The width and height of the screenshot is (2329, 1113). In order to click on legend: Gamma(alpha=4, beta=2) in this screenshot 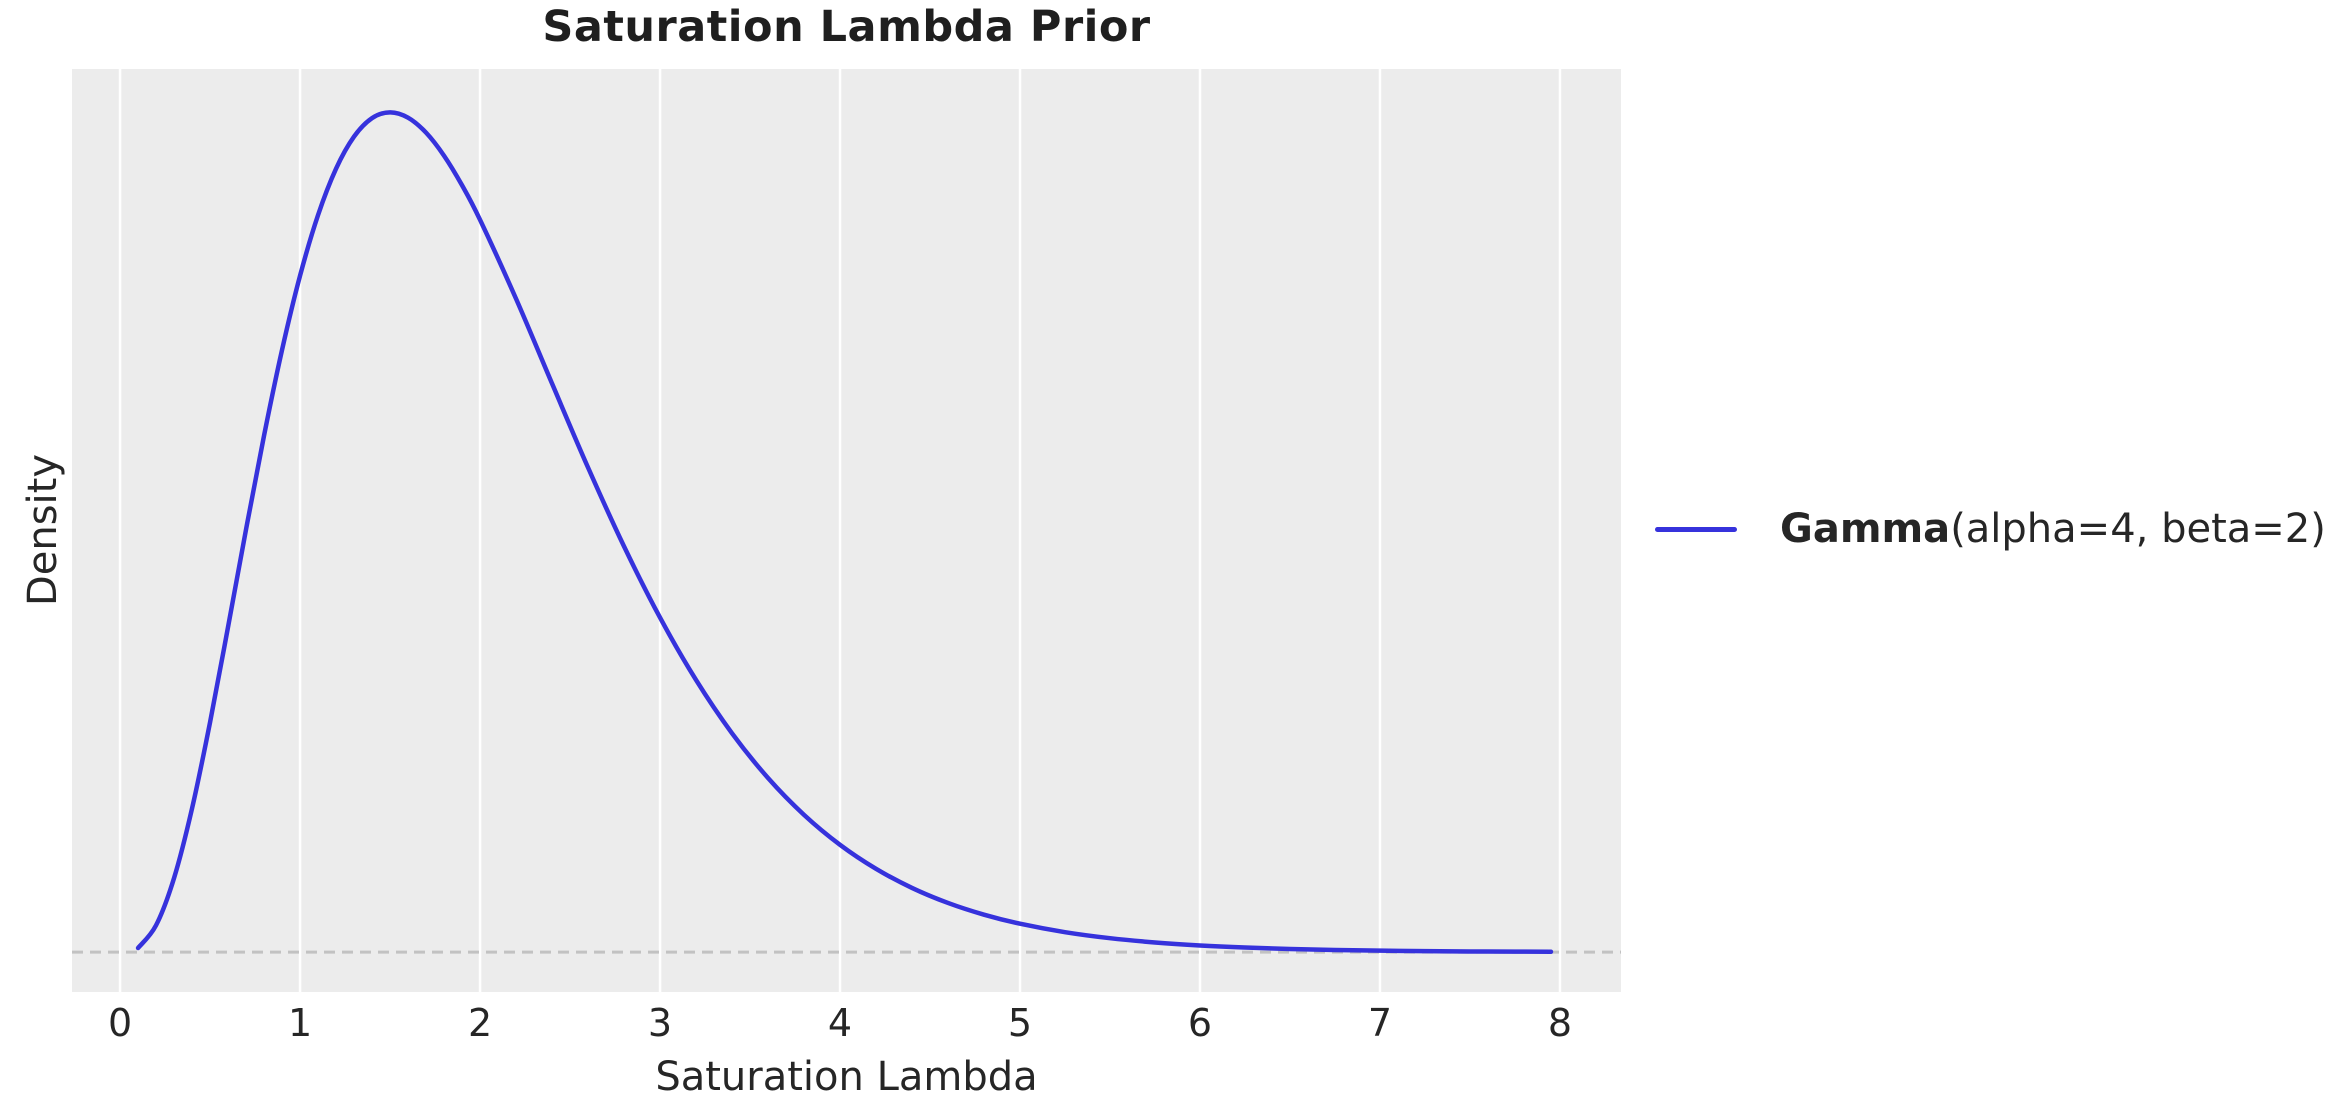, I will do `click(1990, 529)`.